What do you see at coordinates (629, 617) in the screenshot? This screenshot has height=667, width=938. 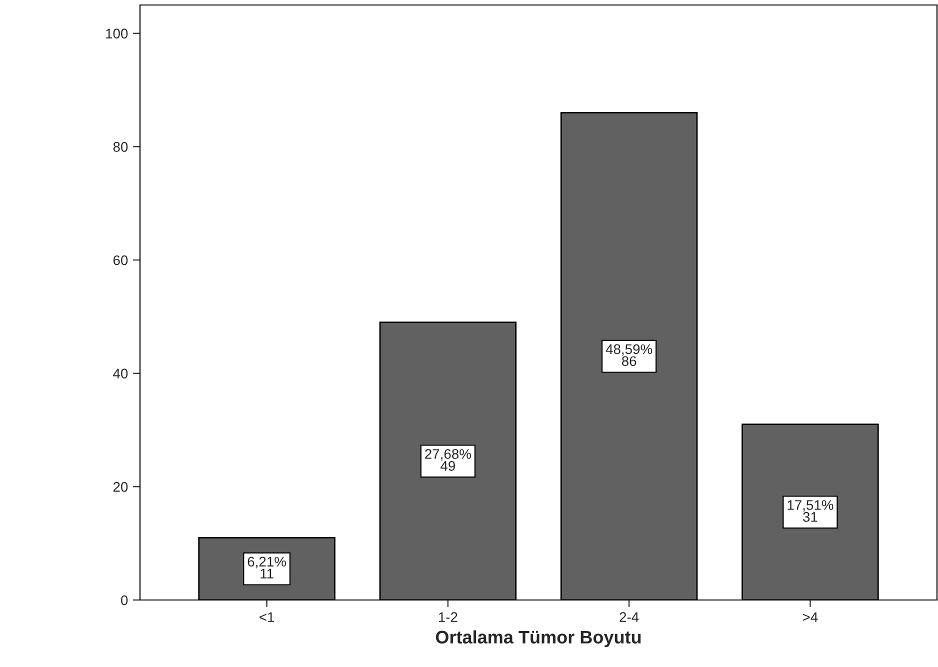 I see `x-tick-label: 2-4` at bounding box center [629, 617].